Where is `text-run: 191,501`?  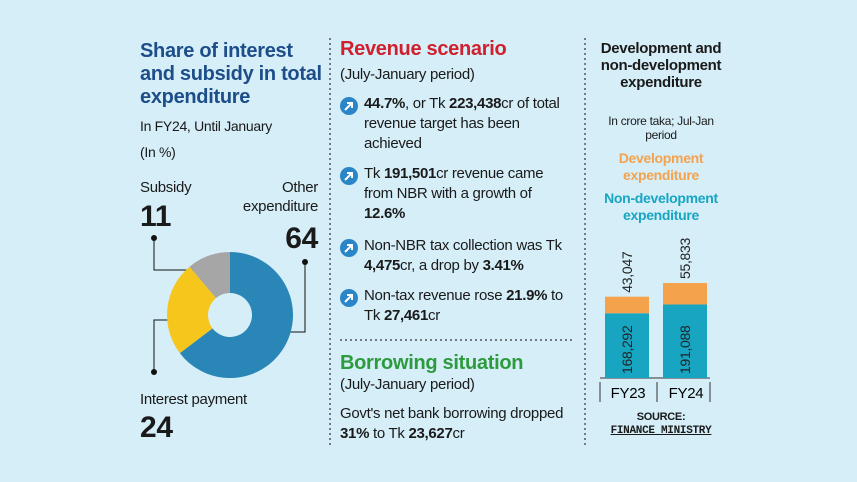 text-run: 191,501 is located at coordinates (410, 173).